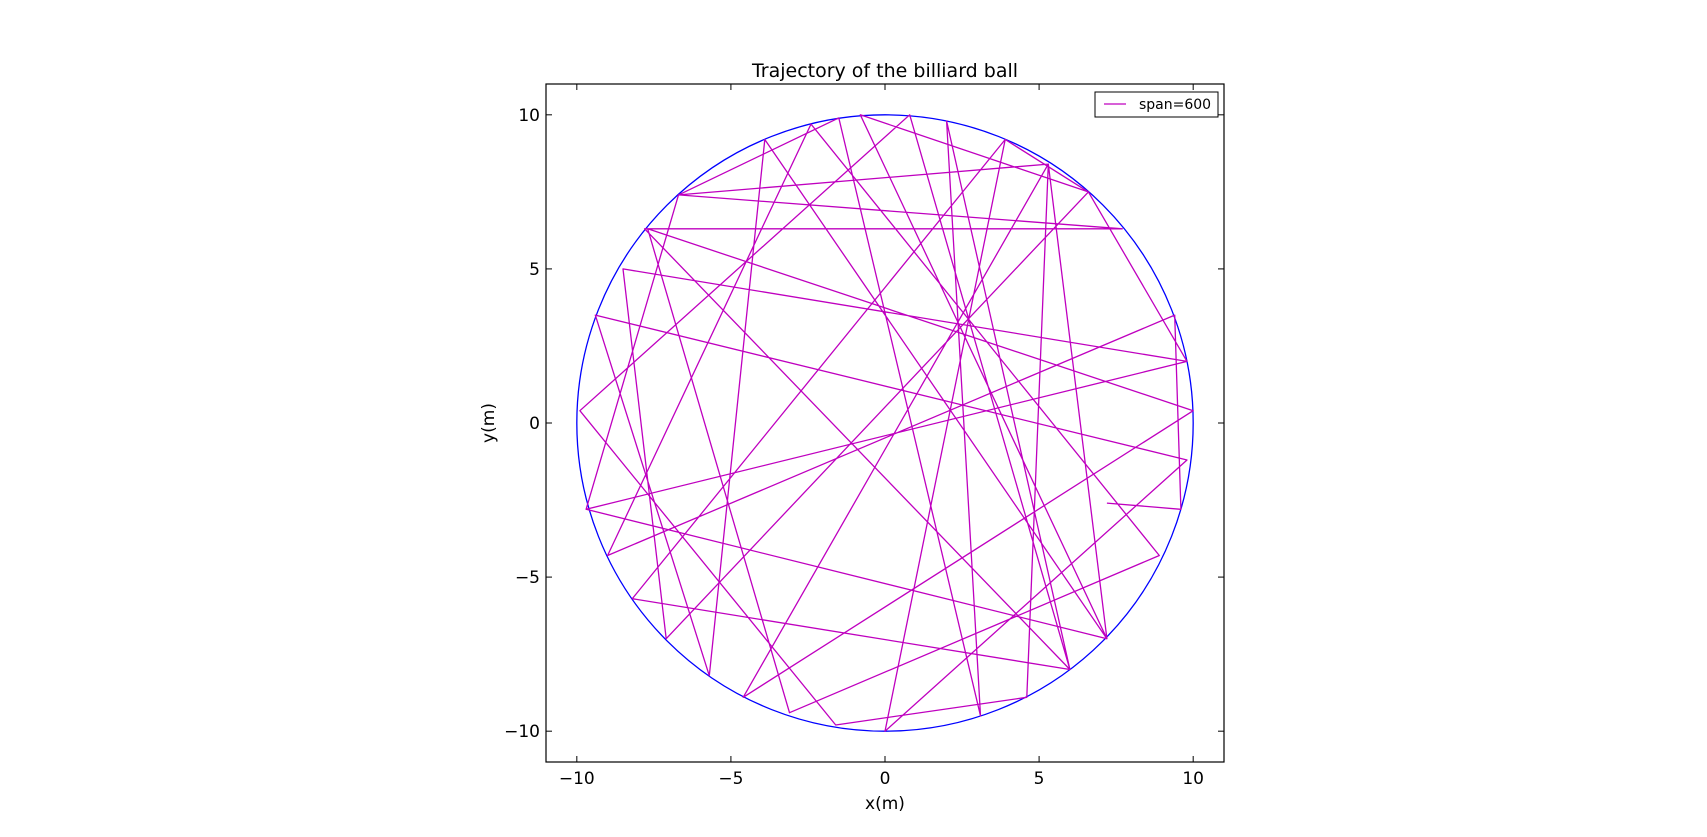  What do you see at coordinates (1175, 105) in the screenshot?
I see `legend-label: span=600` at bounding box center [1175, 105].